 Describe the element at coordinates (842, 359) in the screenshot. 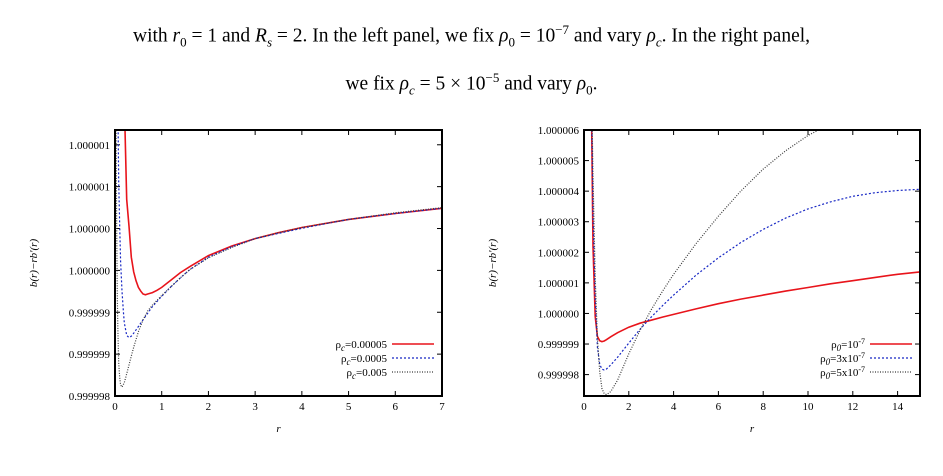

I see `legend-label: ρ0=3x10-7` at that location.